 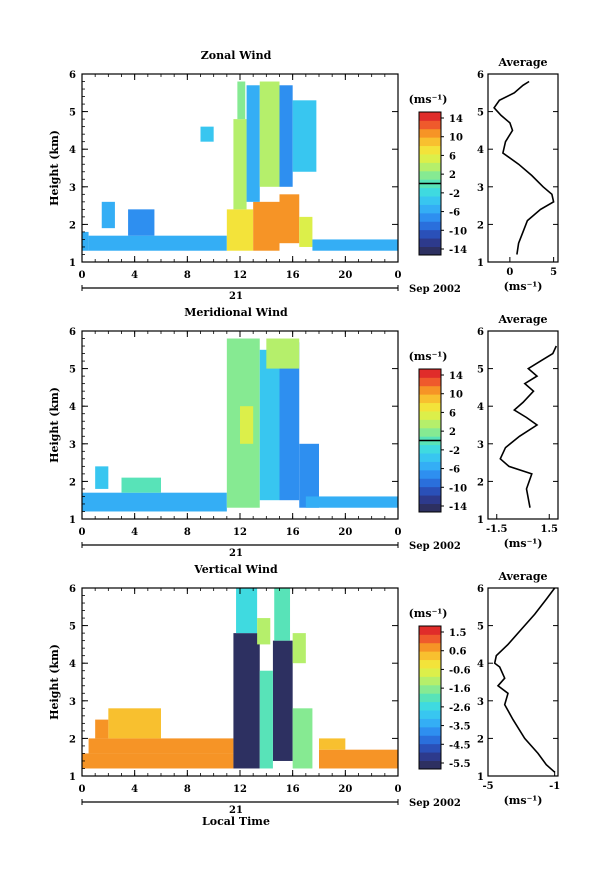 What do you see at coordinates (523, 543) in the screenshot?
I see `profile-x-axis-label: (ms⁻¹)` at bounding box center [523, 543].